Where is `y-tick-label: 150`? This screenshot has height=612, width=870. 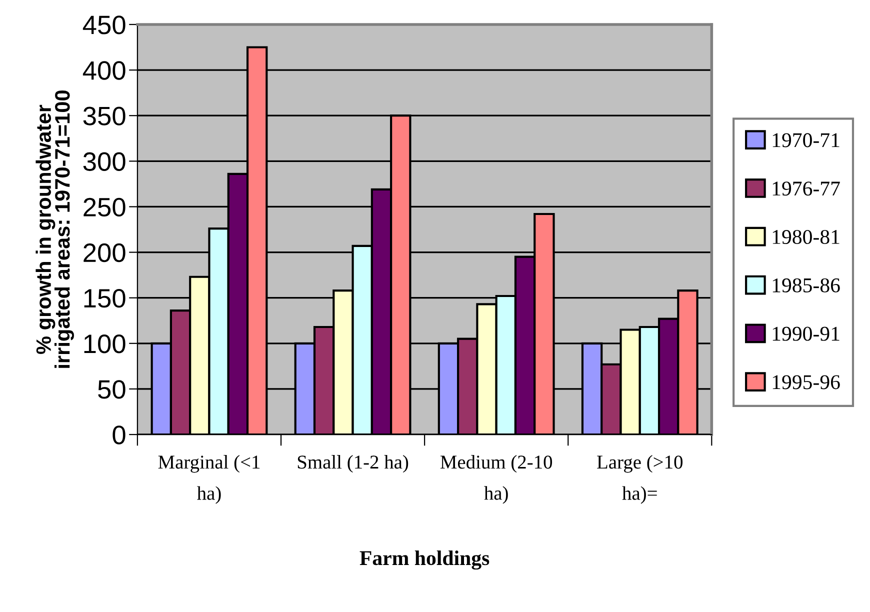 y-tick-label: 150 is located at coordinates (105, 298).